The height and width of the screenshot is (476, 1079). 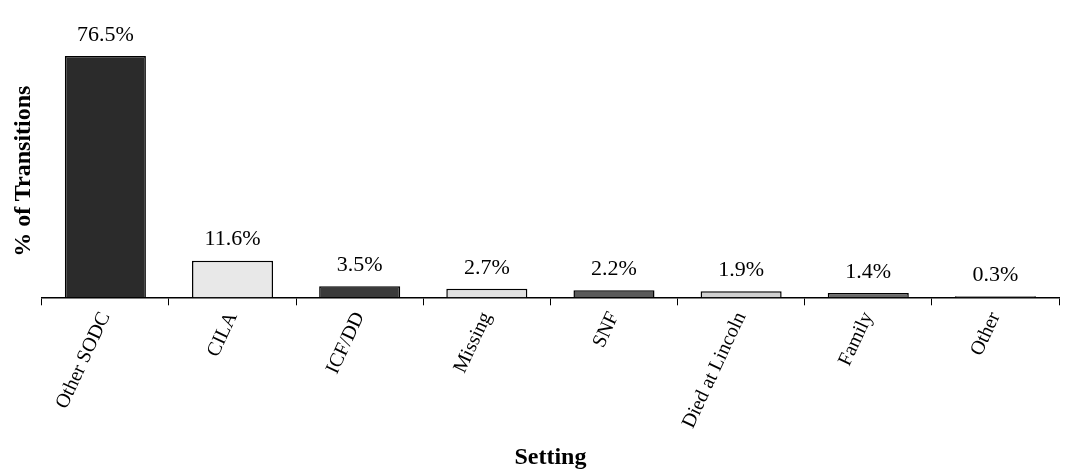 What do you see at coordinates (614, 268) in the screenshot?
I see `data-label: 2.2%` at bounding box center [614, 268].